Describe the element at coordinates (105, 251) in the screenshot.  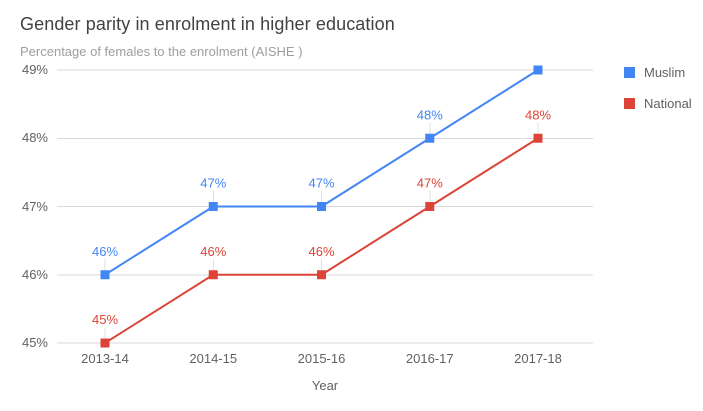
I see `data-label-muslim: 46%` at that location.